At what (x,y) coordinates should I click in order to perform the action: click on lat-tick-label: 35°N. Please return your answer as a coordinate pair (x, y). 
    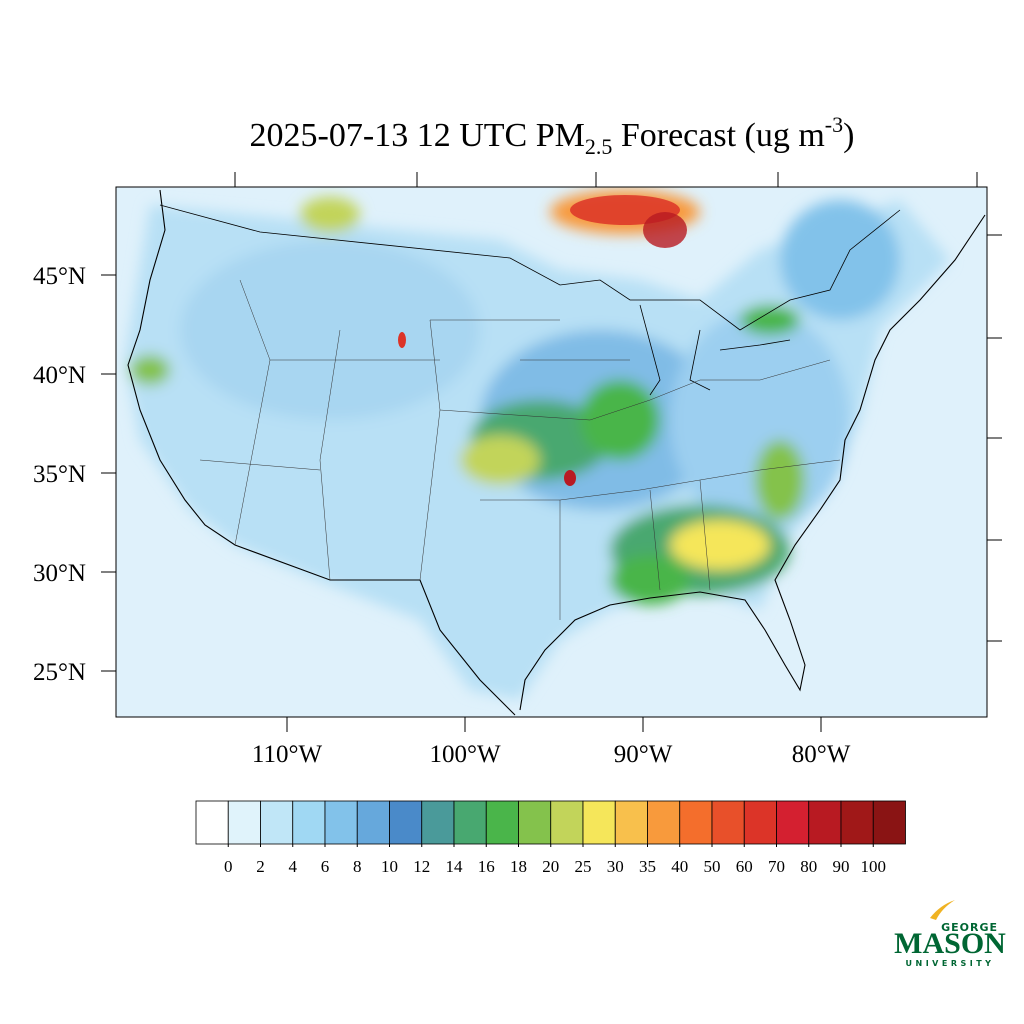
    Looking at the image, I should click on (59, 474).